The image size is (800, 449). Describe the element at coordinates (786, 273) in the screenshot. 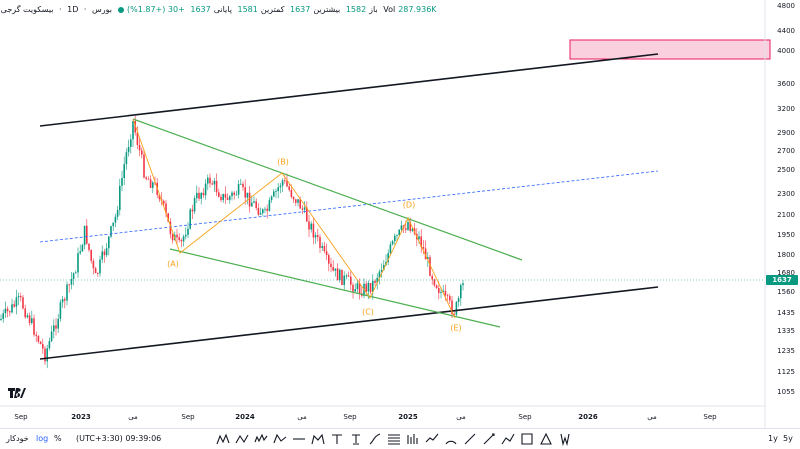

I see `price-tick-label: 1680` at that location.